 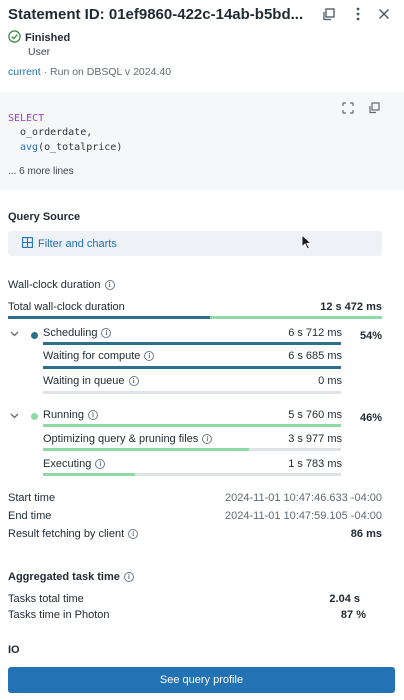 I want to click on executing-bar, so click(x=192, y=474).